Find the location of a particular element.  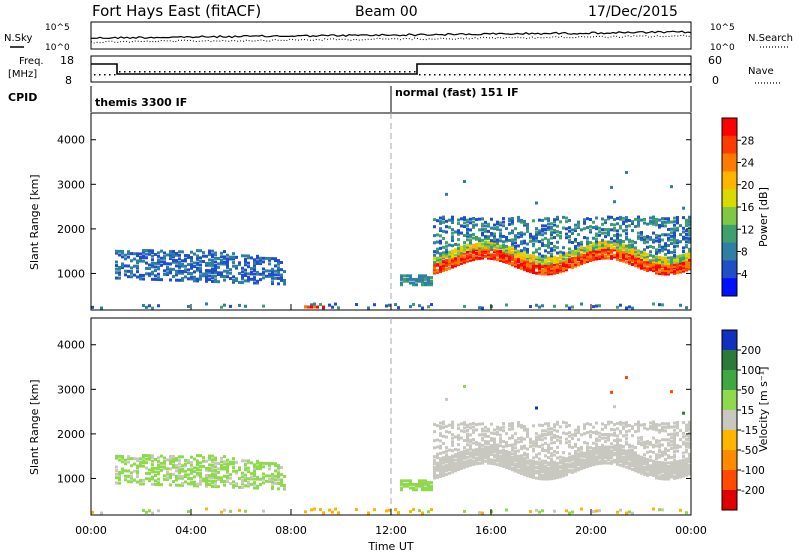

x-tick-label: 16:00 is located at coordinates (491, 530).